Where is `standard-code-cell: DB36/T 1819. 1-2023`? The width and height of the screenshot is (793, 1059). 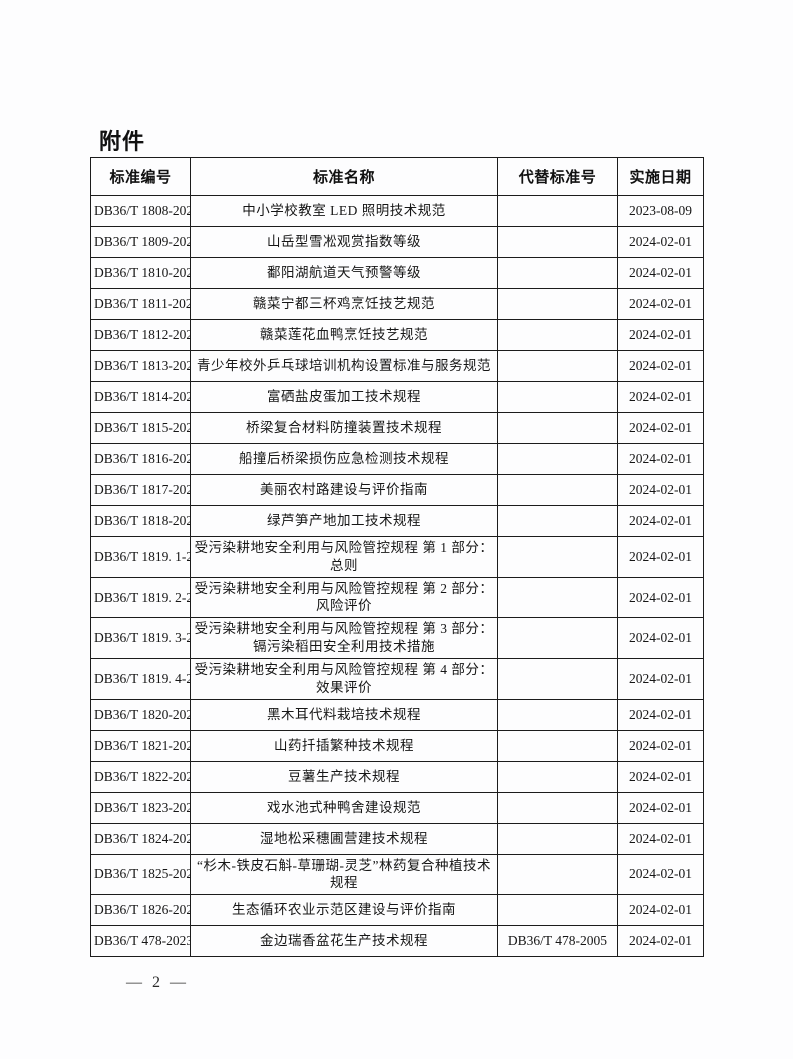 standard-code-cell: DB36/T 1819. 1-2023 is located at coordinates (140, 557).